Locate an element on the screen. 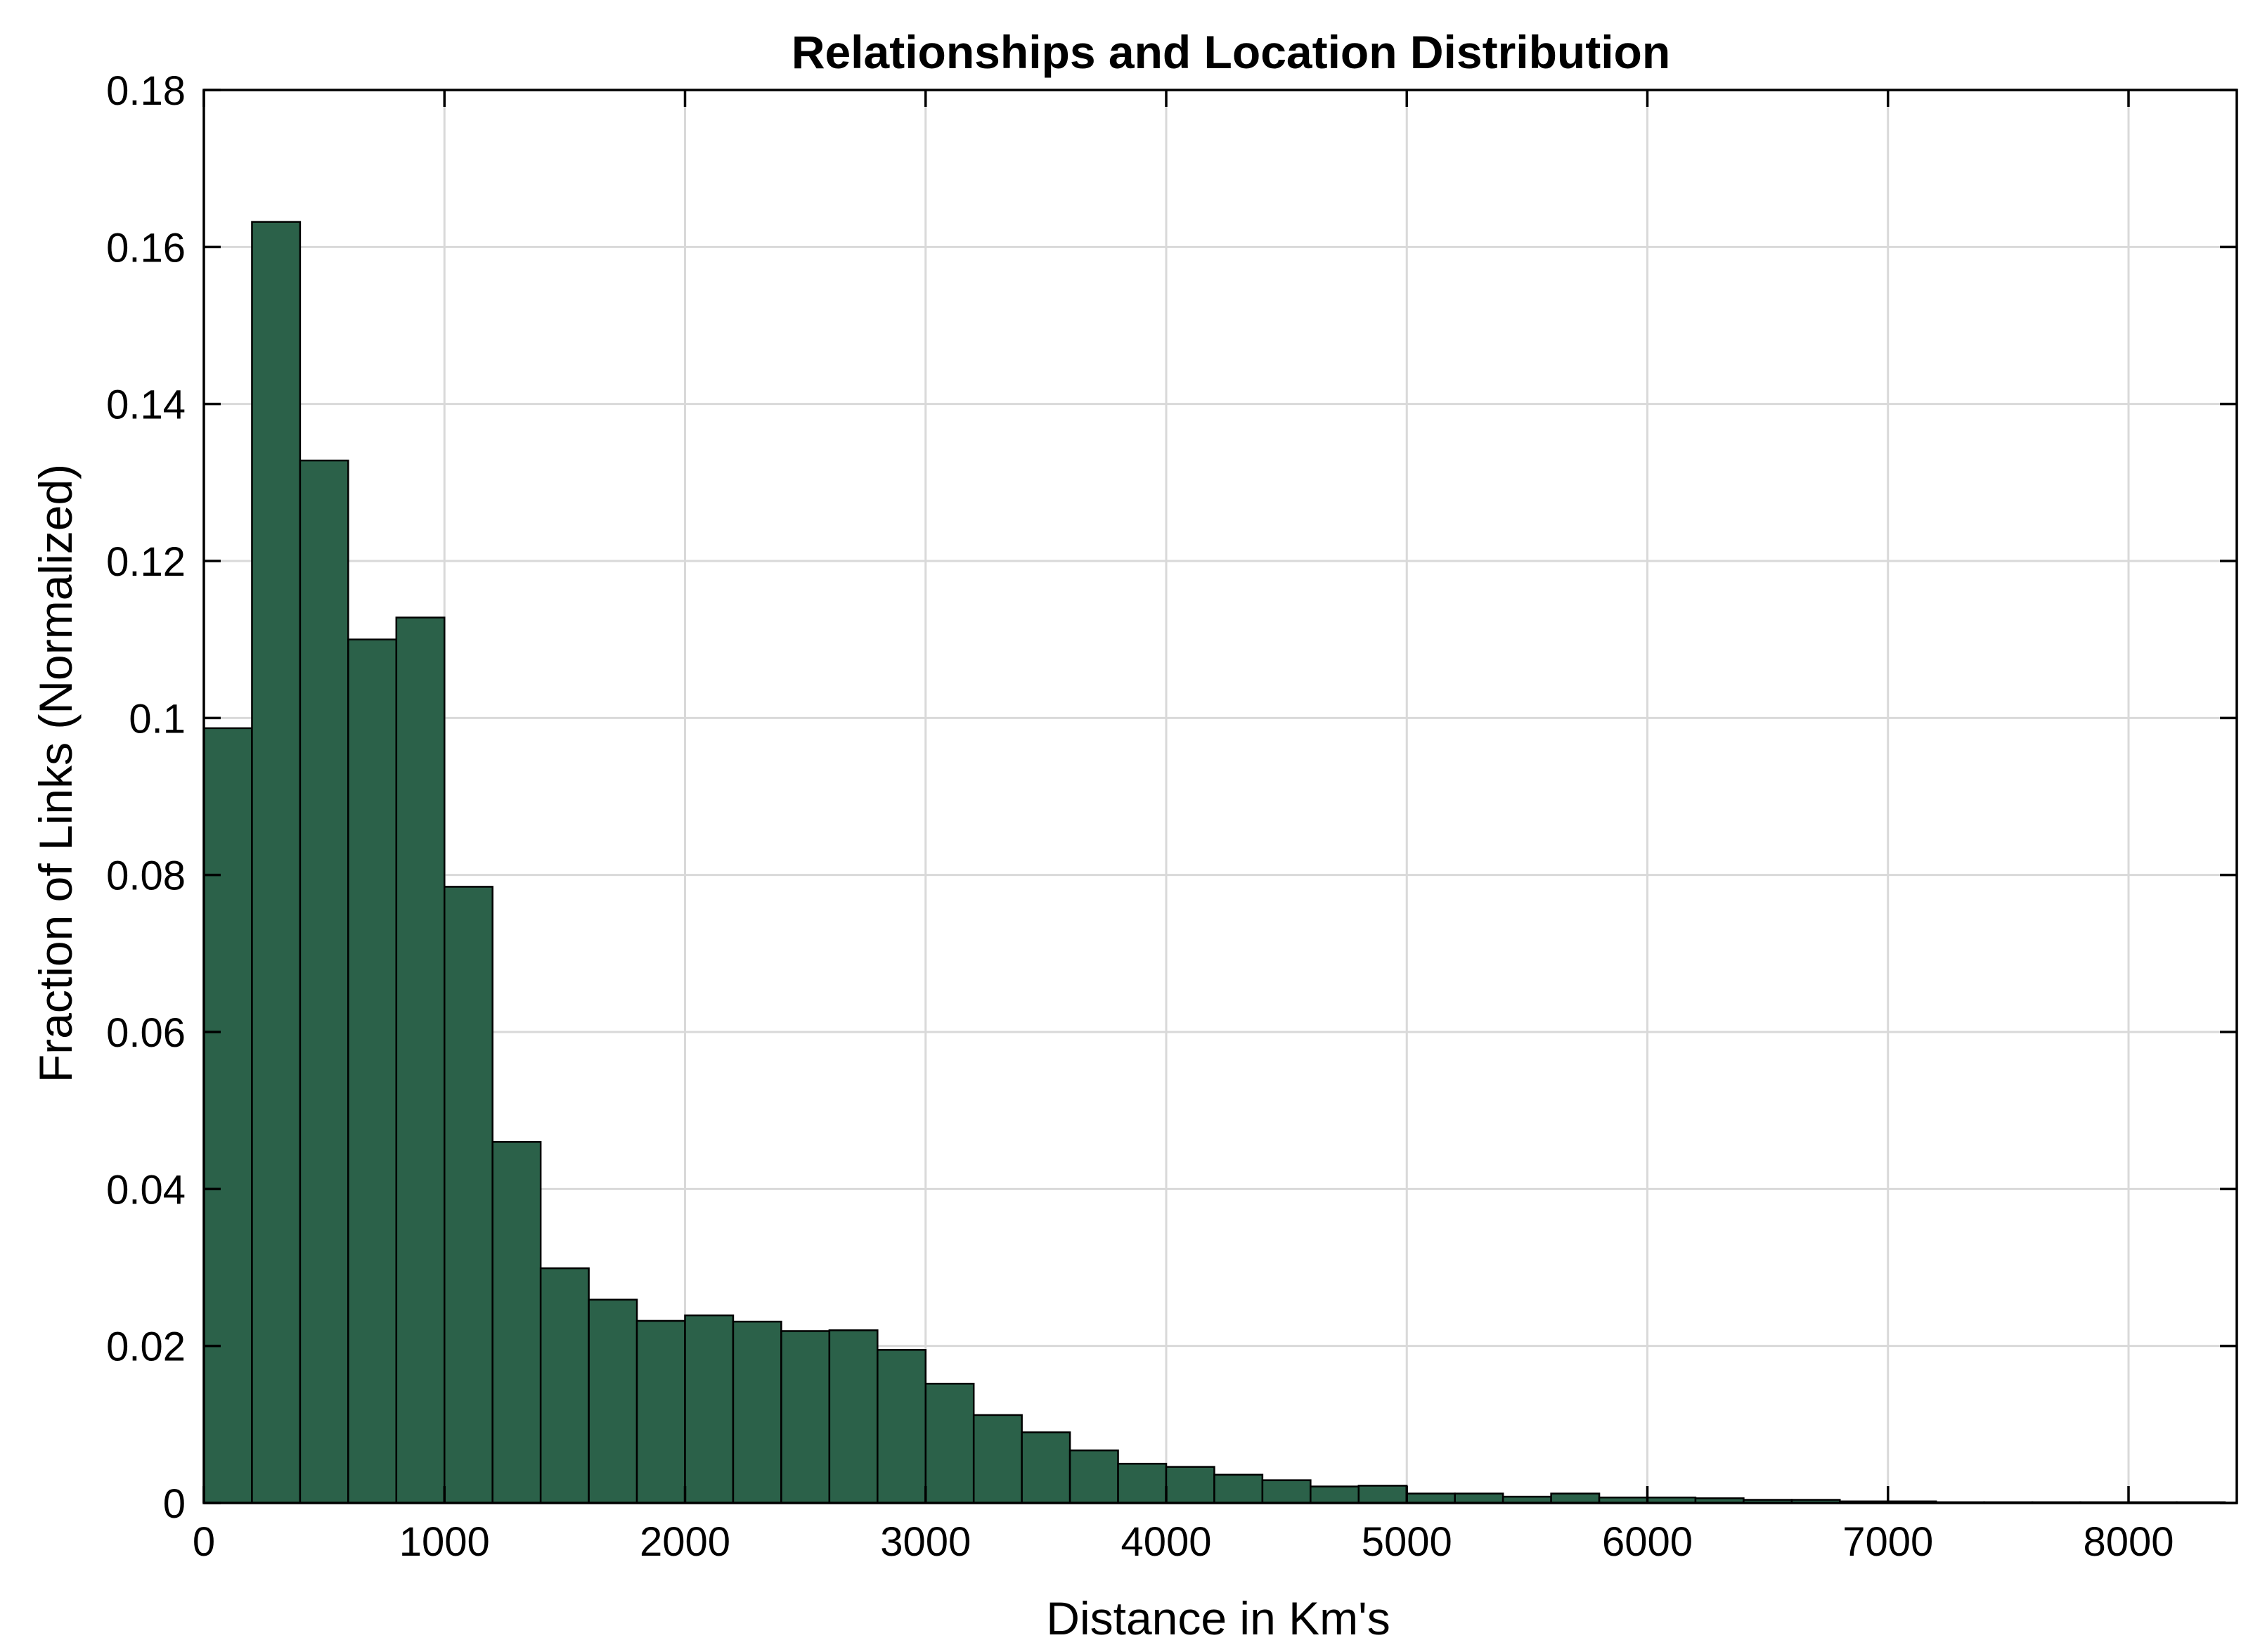 This screenshot has height=1652, width=2260. chart-title: Relationships and Location Distribution is located at coordinates (1231, 52).